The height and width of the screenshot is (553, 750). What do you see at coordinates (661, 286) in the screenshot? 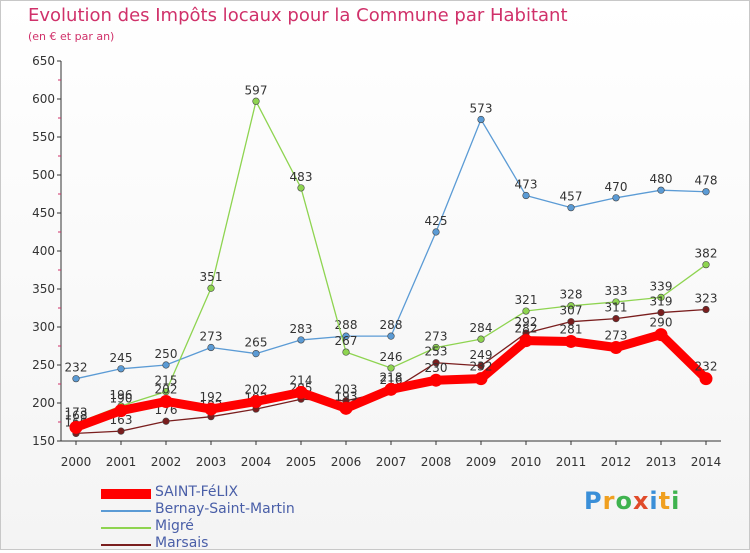
I see `data-label: 339` at bounding box center [661, 286].